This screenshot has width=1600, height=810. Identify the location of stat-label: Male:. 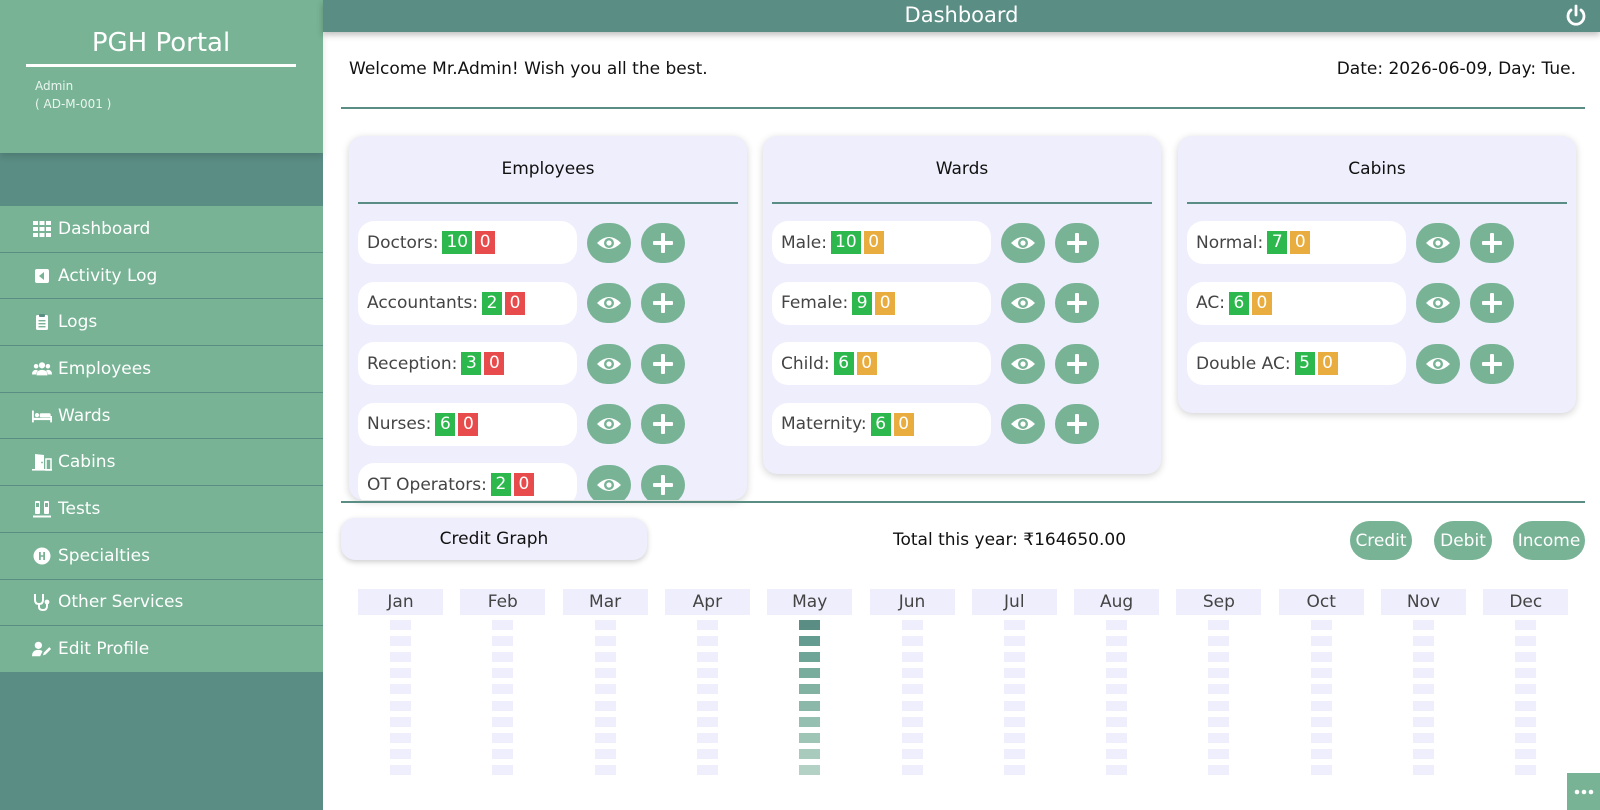
(804, 242).